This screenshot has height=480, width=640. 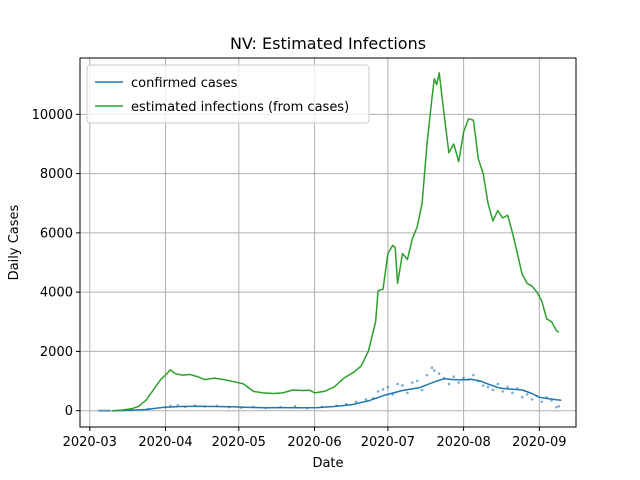 What do you see at coordinates (56, 174) in the screenshot?
I see `y-tick-label: 8000` at bounding box center [56, 174].